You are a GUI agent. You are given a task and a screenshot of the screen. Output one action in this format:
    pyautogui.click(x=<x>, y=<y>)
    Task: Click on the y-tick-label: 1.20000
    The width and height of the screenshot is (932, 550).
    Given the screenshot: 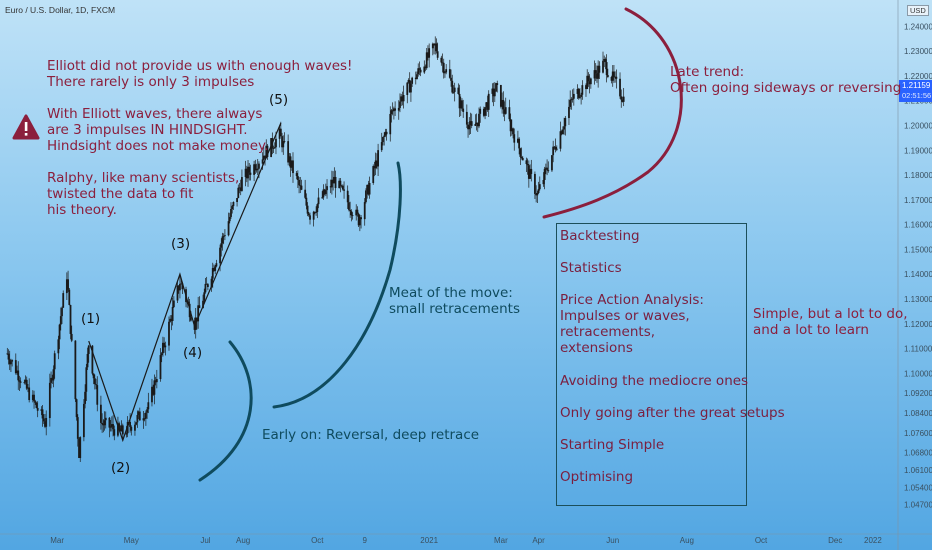 What is the action you would take?
    pyautogui.click(x=918, y=126)
    